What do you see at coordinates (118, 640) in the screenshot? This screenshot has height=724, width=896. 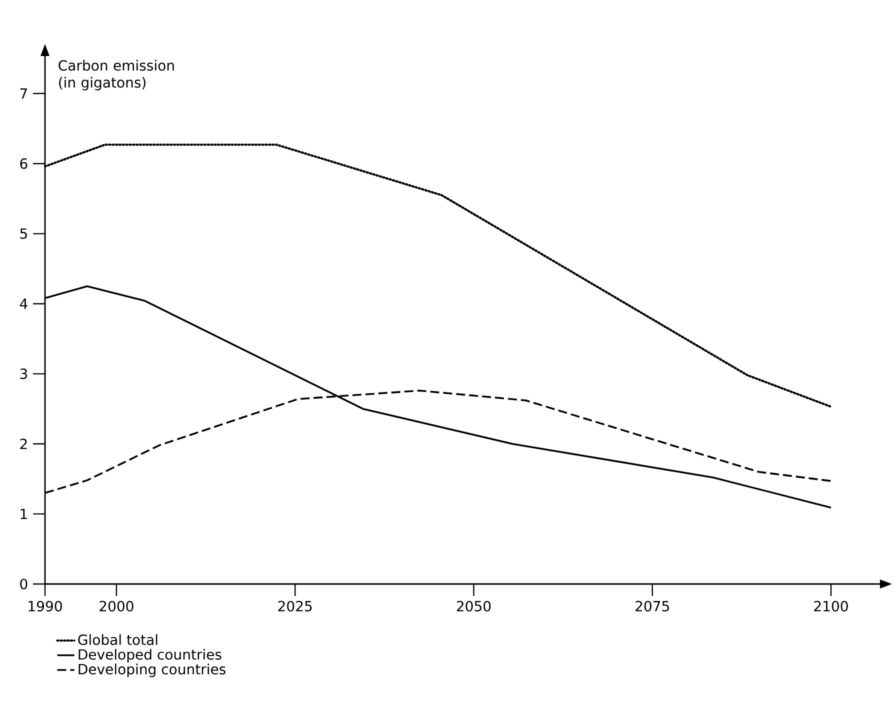 I see `legend-label: Global total` at bounding box center [118, 640].